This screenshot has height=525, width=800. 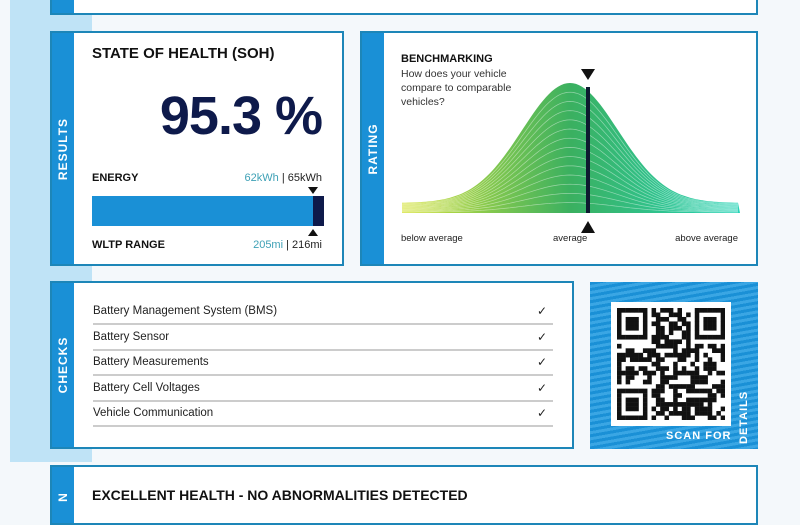 I want to click on soh-value: 95.3 %, so click(x=241, y=116).